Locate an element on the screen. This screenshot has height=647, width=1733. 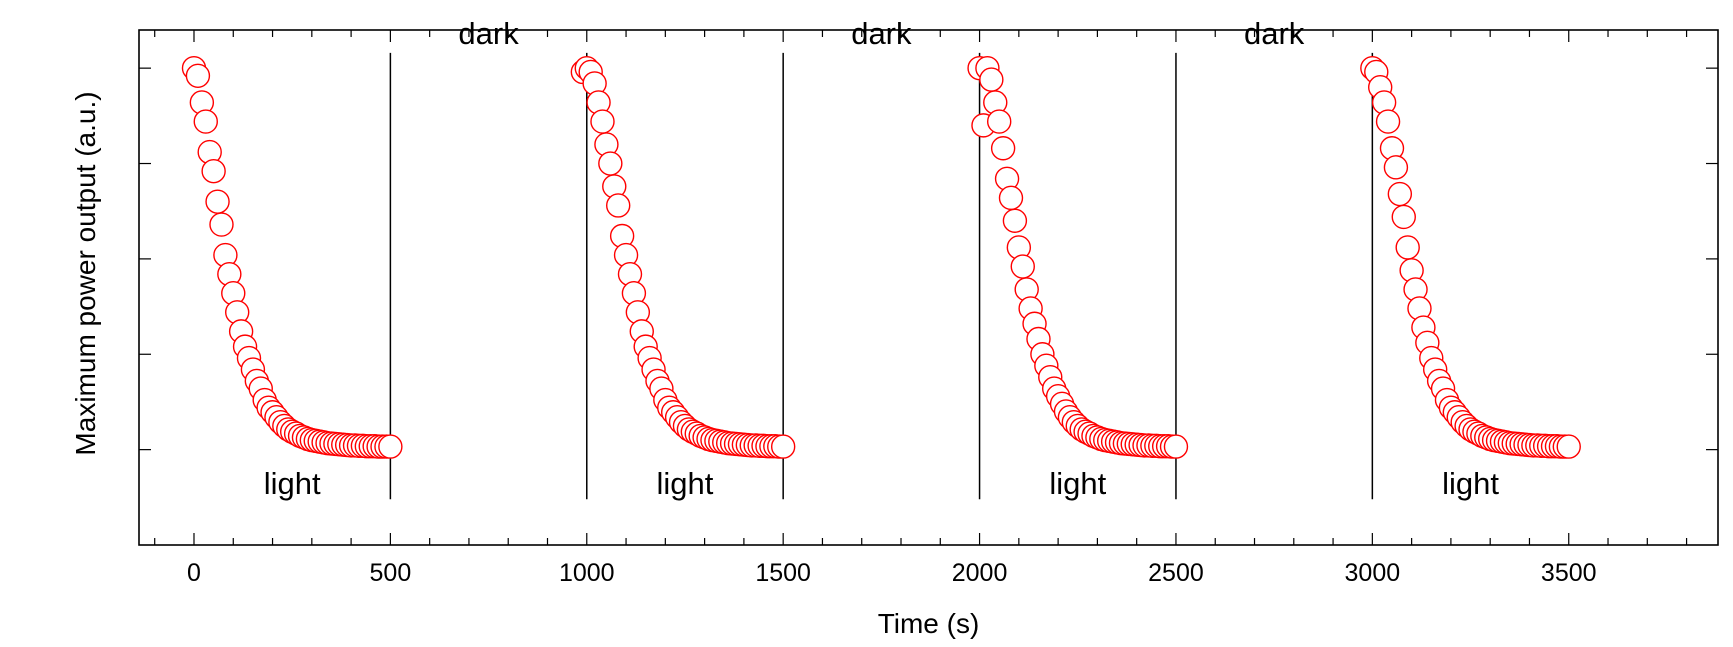
x-tick-label: 1500 is located at coordinates (783, 573).